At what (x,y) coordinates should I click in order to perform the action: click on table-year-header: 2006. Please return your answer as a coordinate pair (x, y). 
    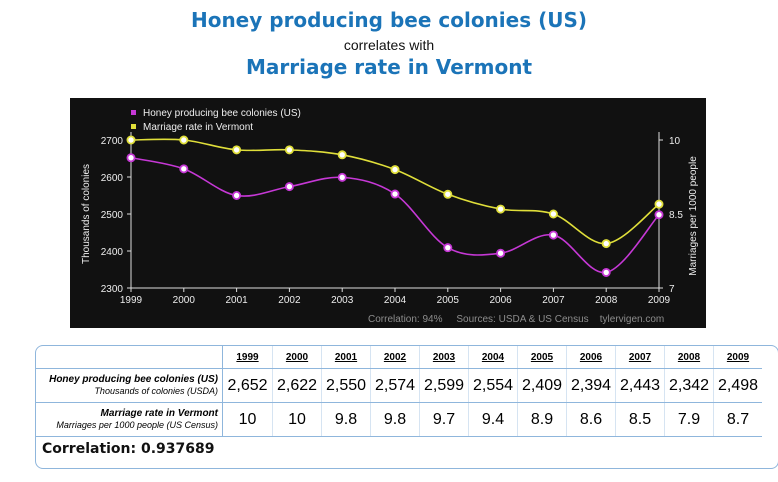
    Looking at the image, I should click on (591, 357).